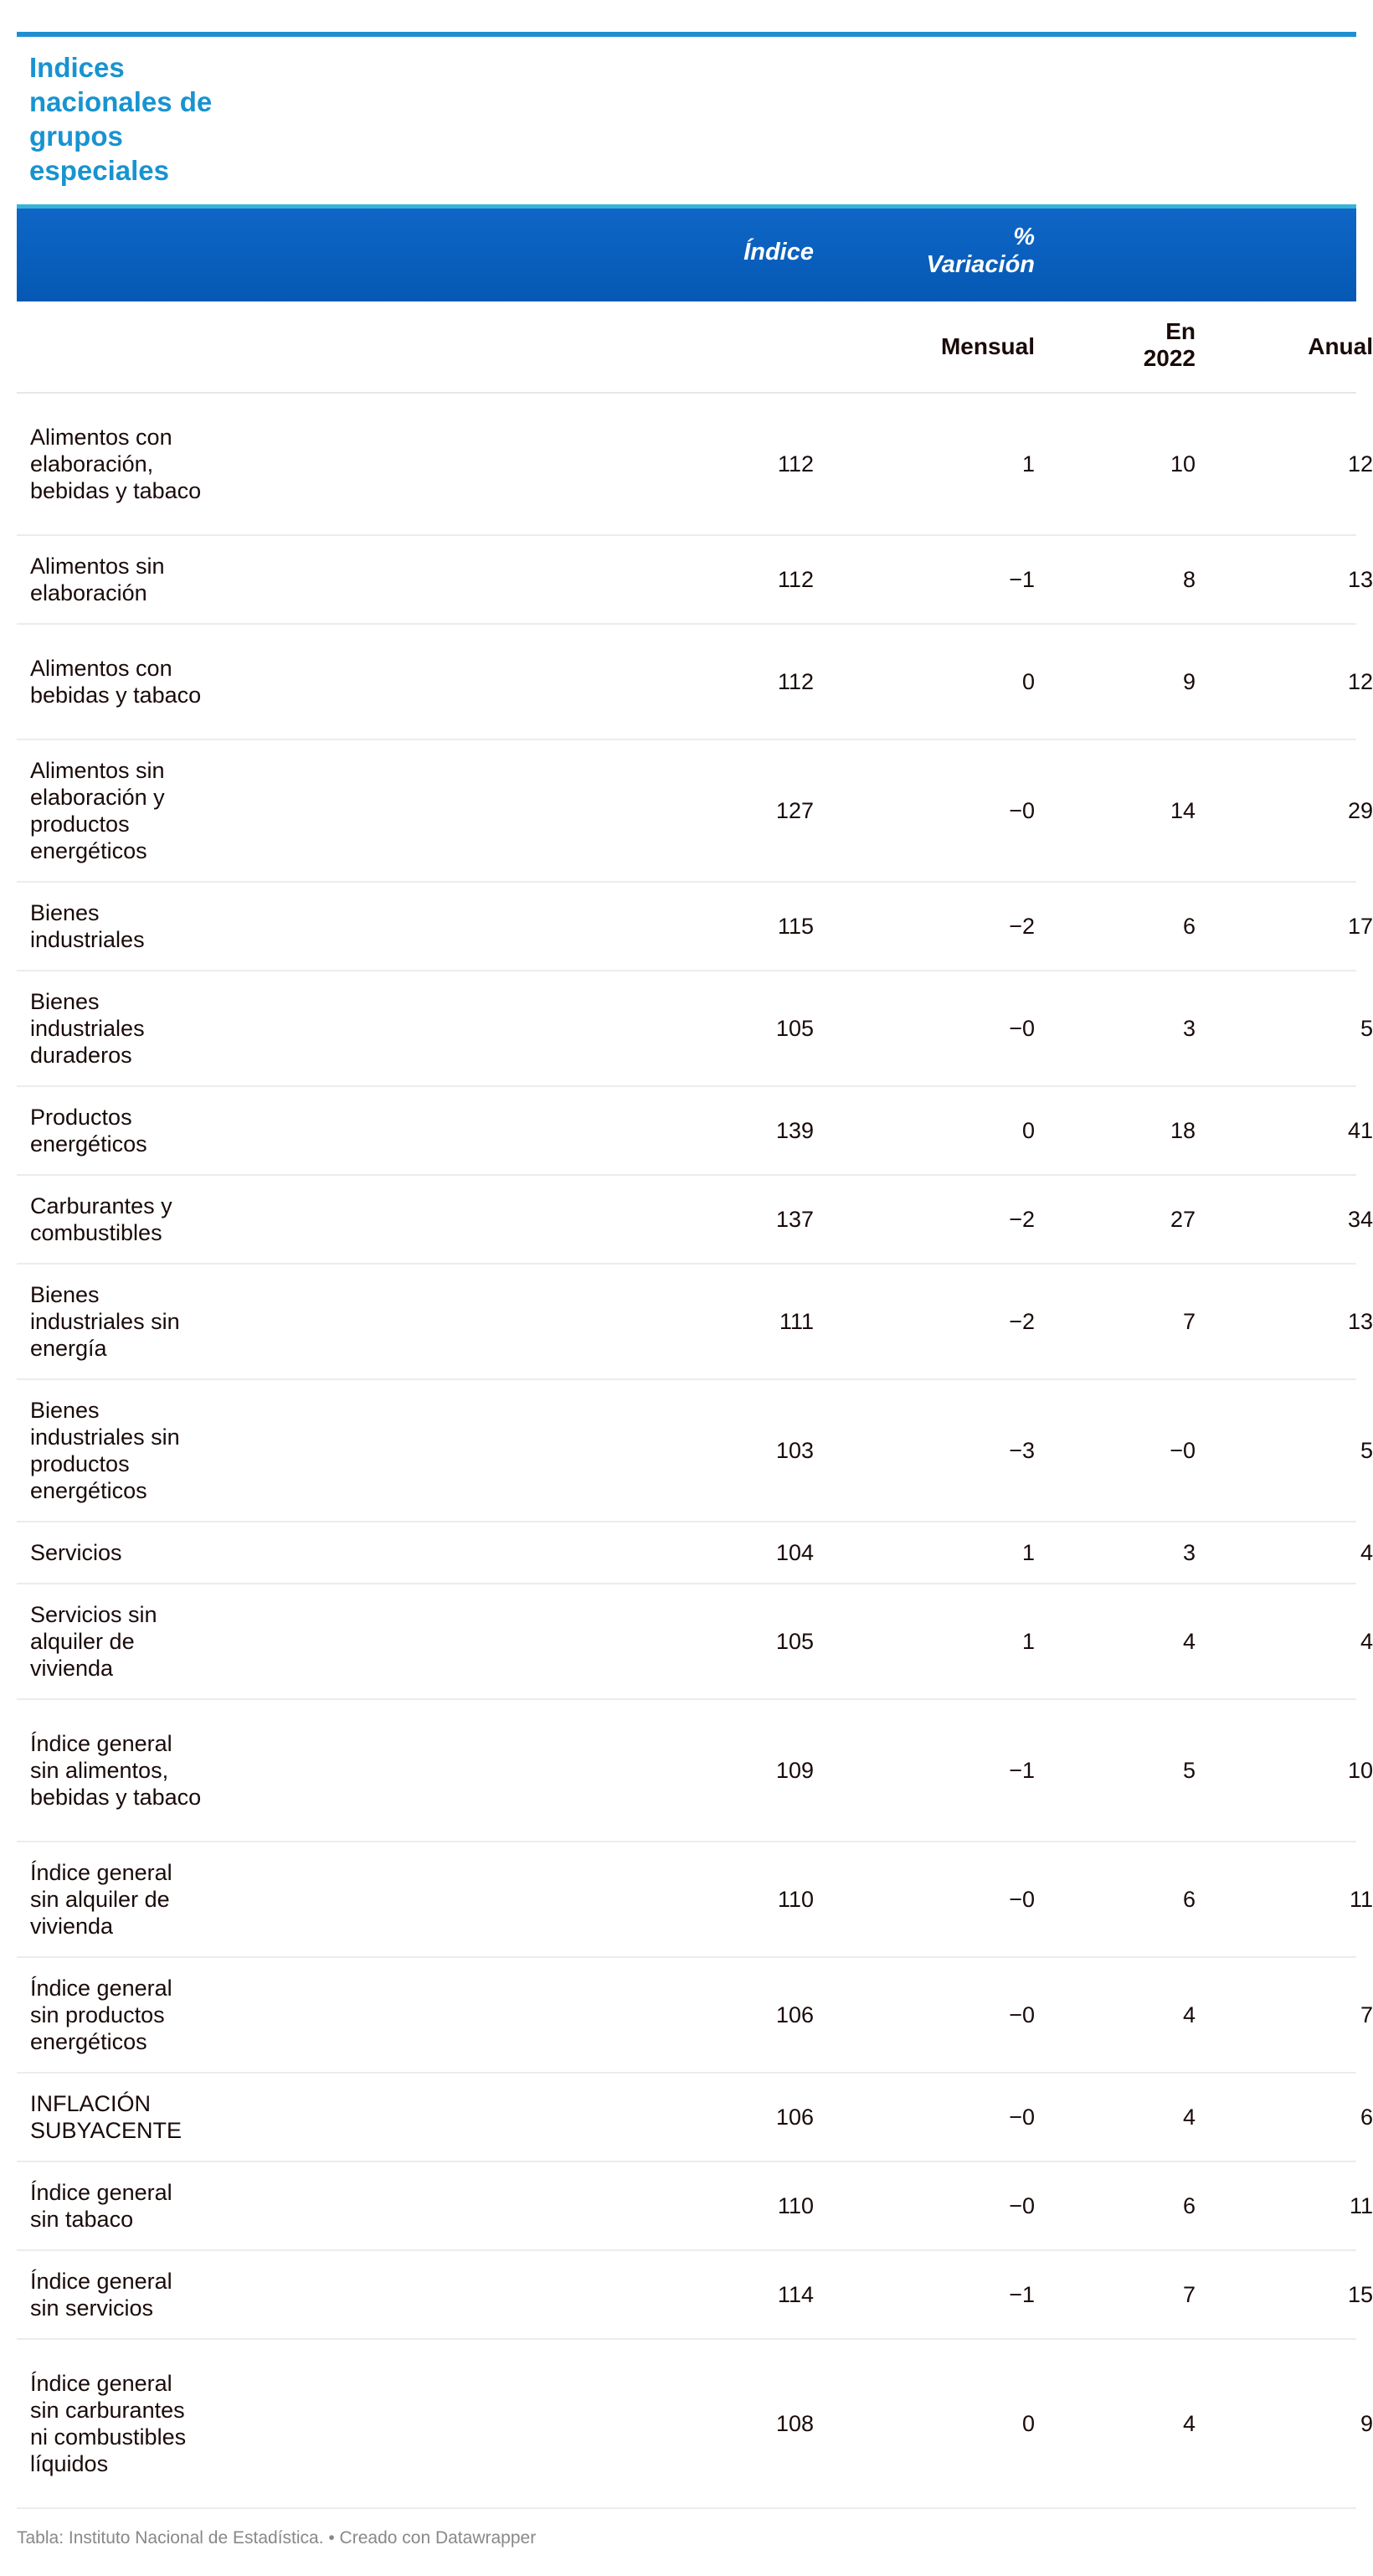 The height and width of the screenshot is (2576, 1373). What do you see at coordinates (686, 34) in the screenshot?
I see `top-rule` at bounding box center [686, 34].